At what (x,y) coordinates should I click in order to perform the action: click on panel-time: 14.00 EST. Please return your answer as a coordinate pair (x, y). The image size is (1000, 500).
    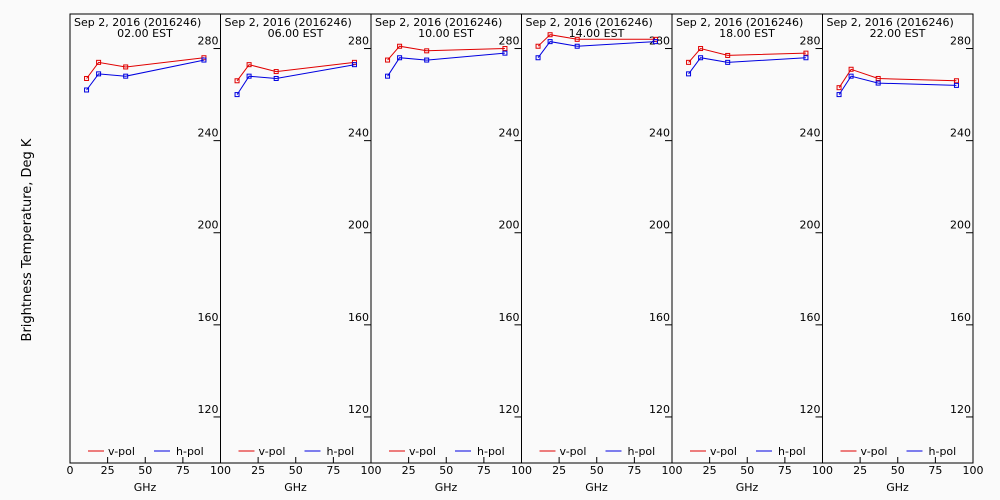
    Looking at the image, I should click on (597, 33).